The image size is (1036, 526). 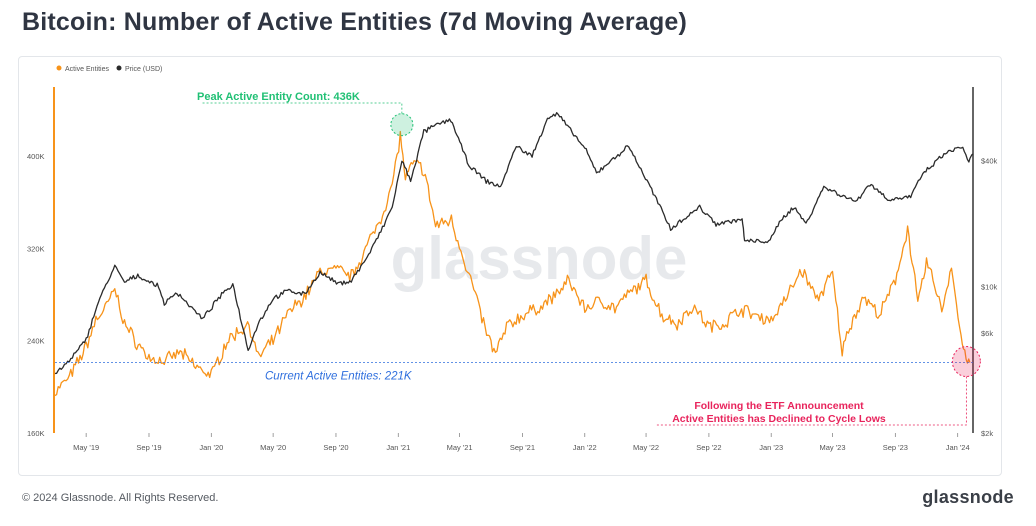 What do you see at coordinates (646, 447) in the screenshot?
I see `x-tick-label: May '22` at bounding box center [646, 447].